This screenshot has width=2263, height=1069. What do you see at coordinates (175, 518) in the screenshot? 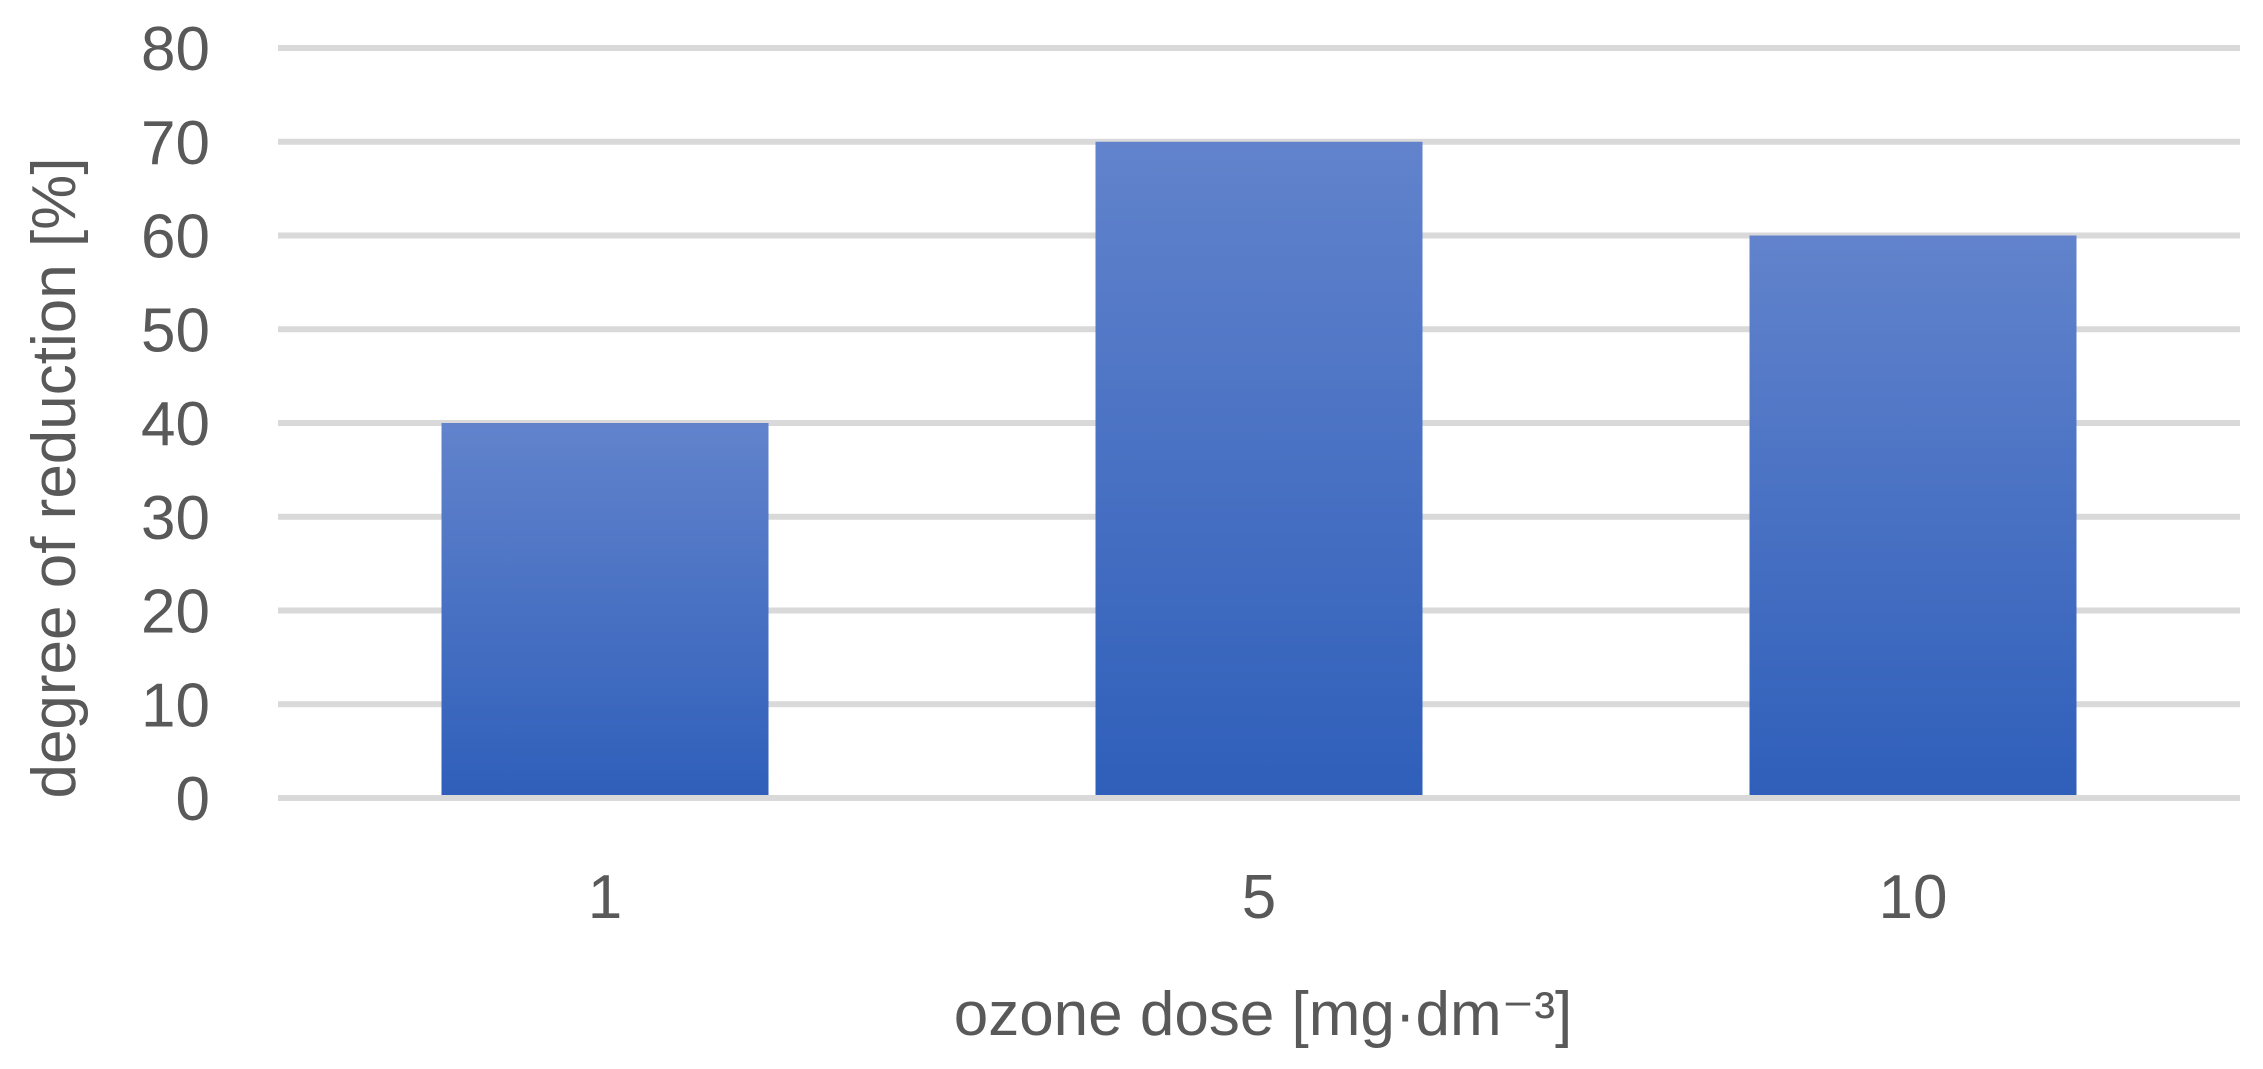
I see `y-tick-label: 30` at bounding box center [175, 518].